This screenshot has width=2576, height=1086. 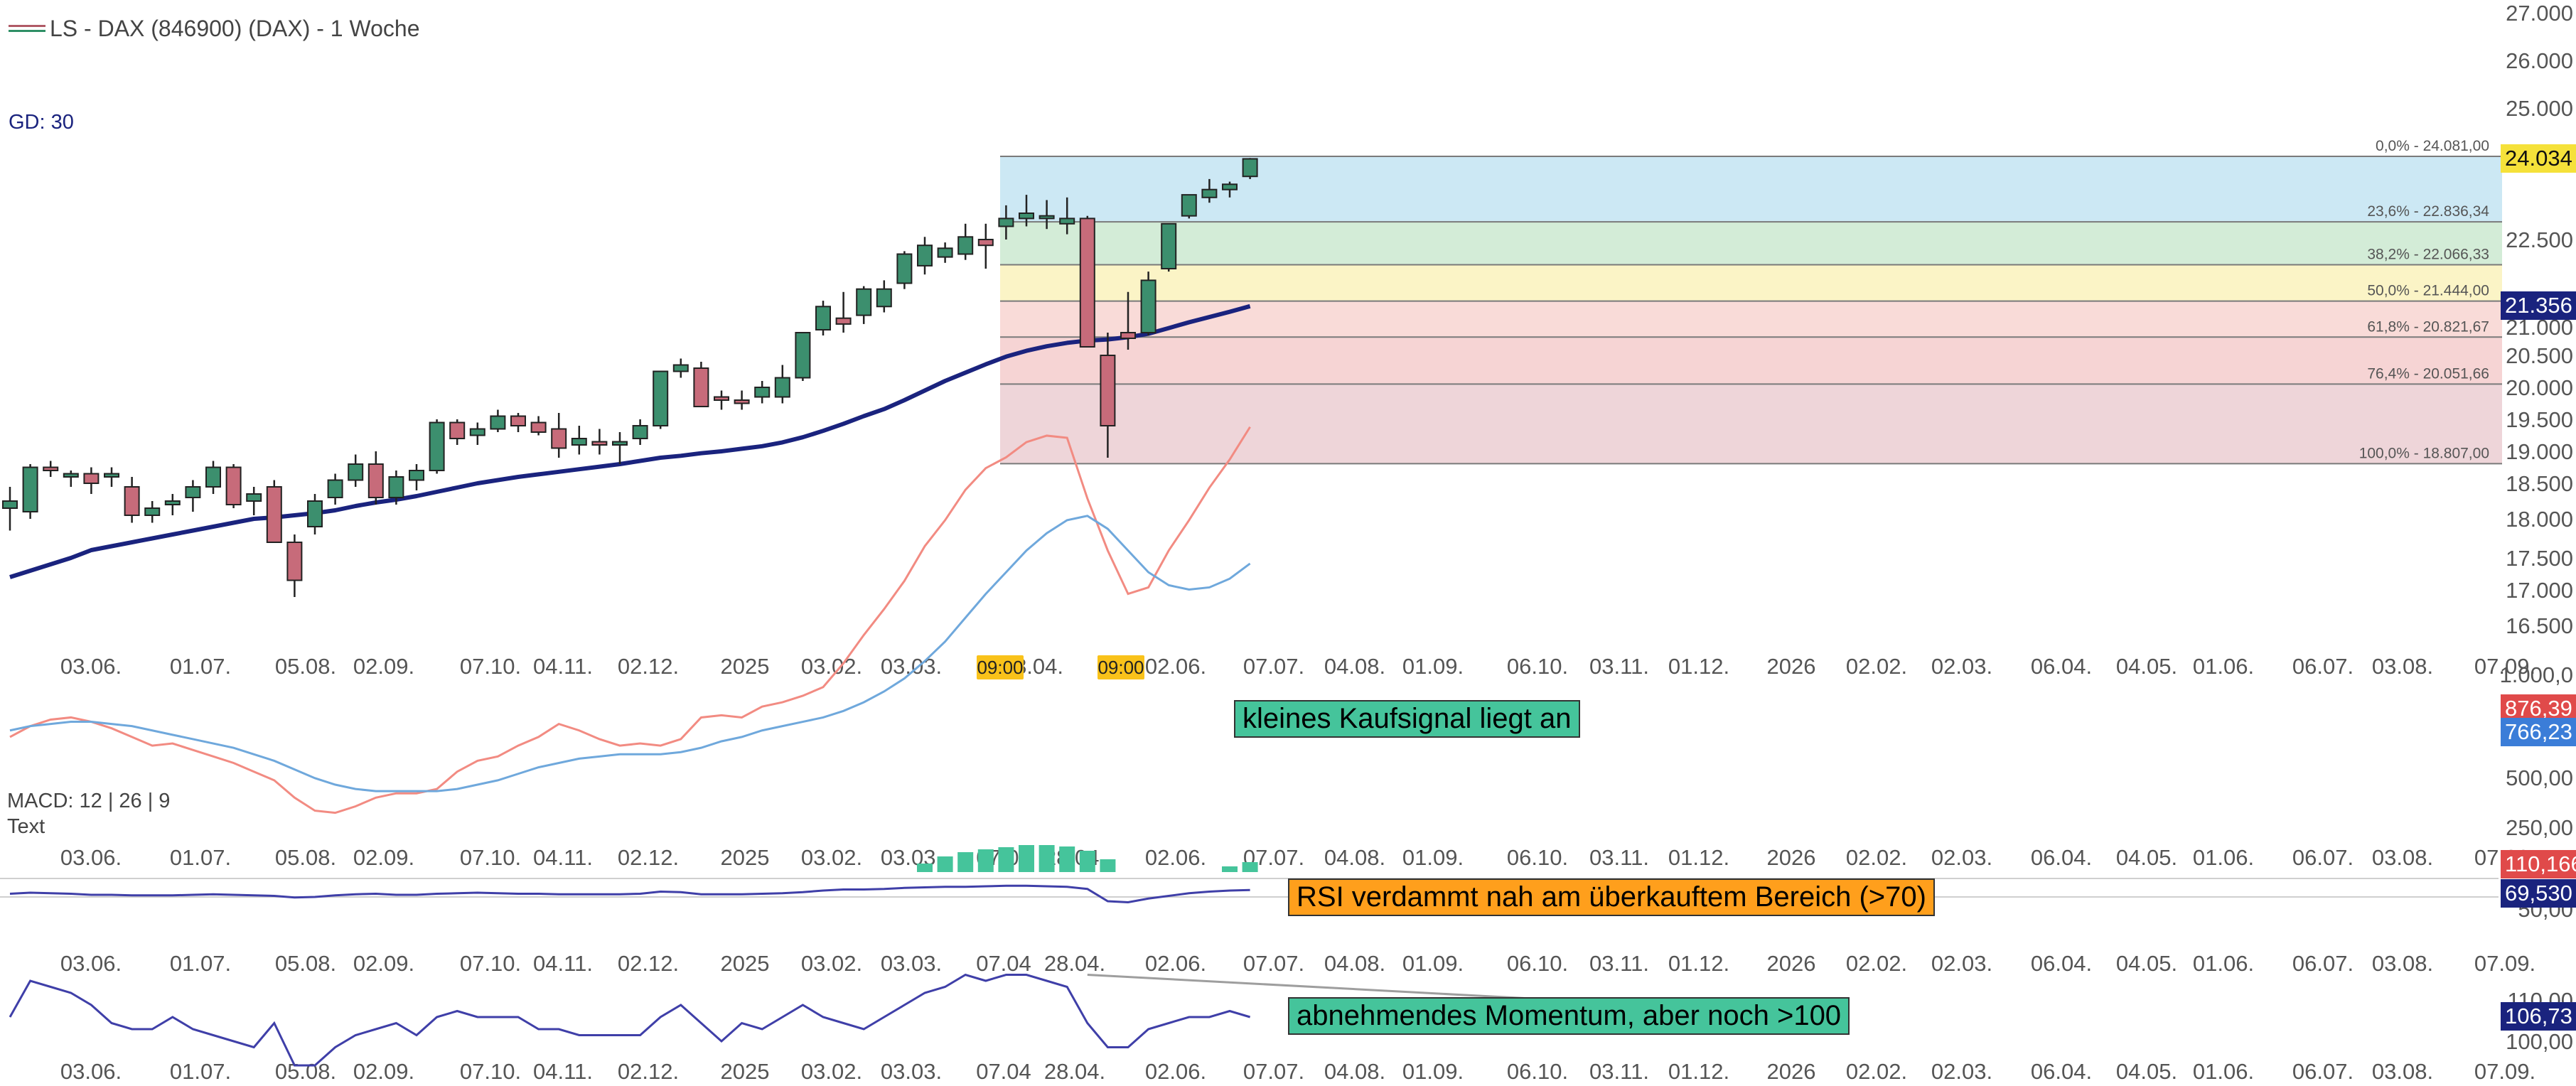 What do you see at coordinates (648, 858) in the screenshot?
I see `time-tick-label: 02.12.` at bounding box center [648, 858].